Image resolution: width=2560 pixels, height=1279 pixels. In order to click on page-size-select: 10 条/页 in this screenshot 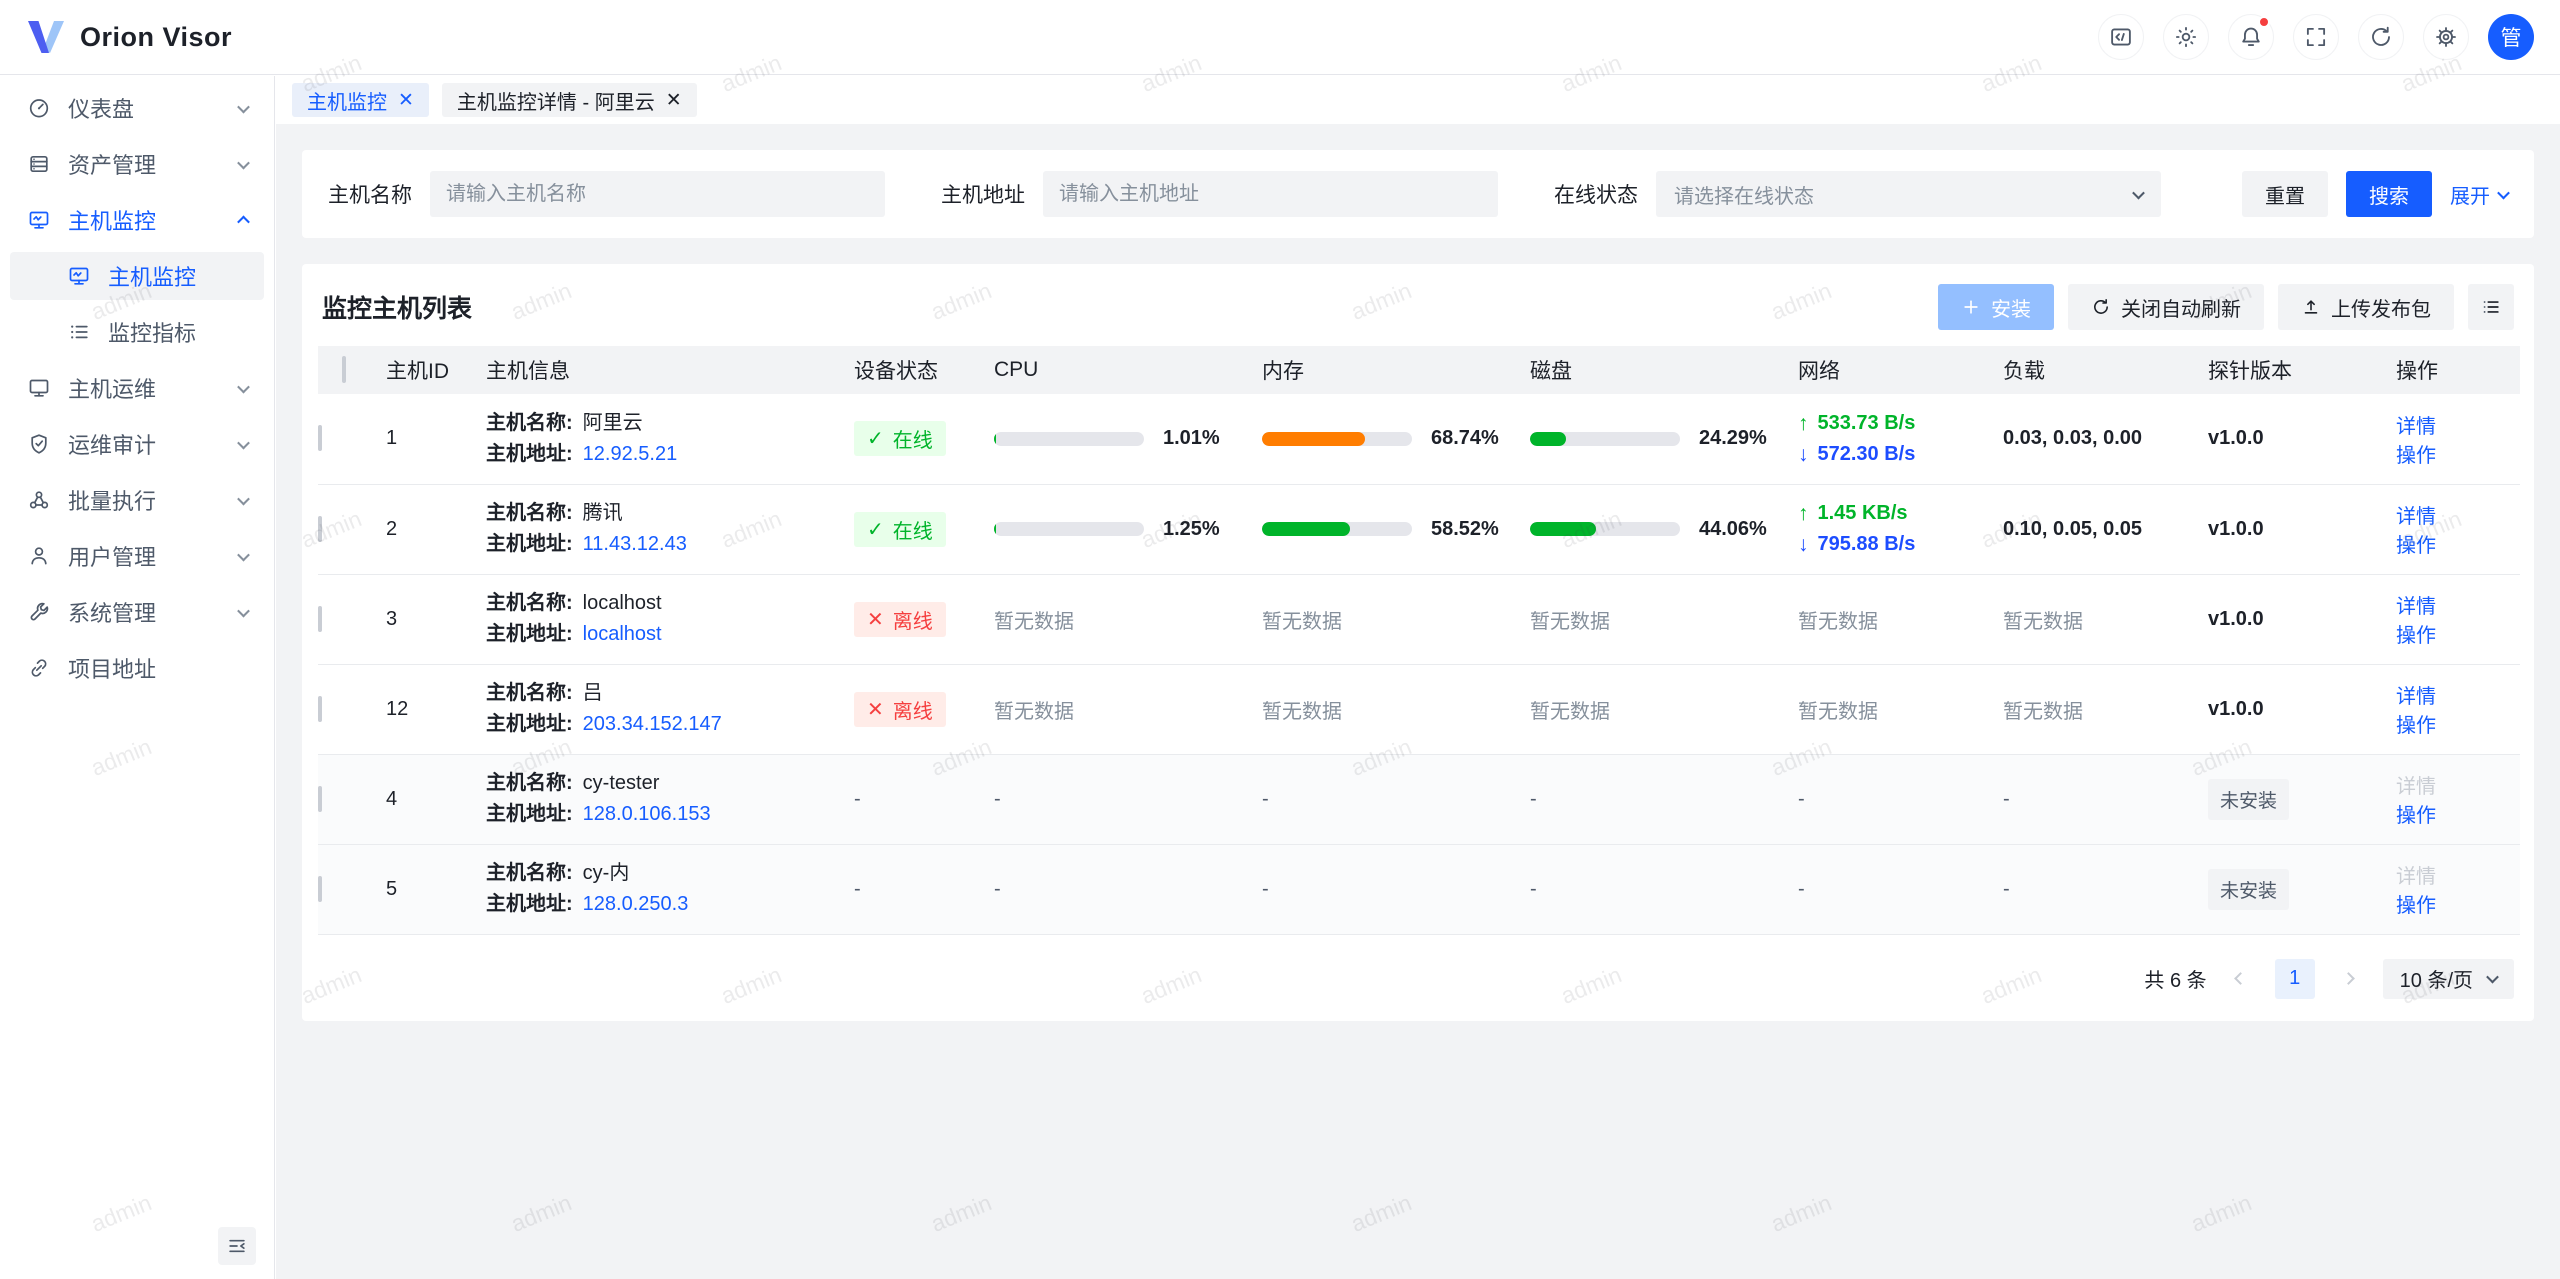, I will do `click(2448, 978)`.